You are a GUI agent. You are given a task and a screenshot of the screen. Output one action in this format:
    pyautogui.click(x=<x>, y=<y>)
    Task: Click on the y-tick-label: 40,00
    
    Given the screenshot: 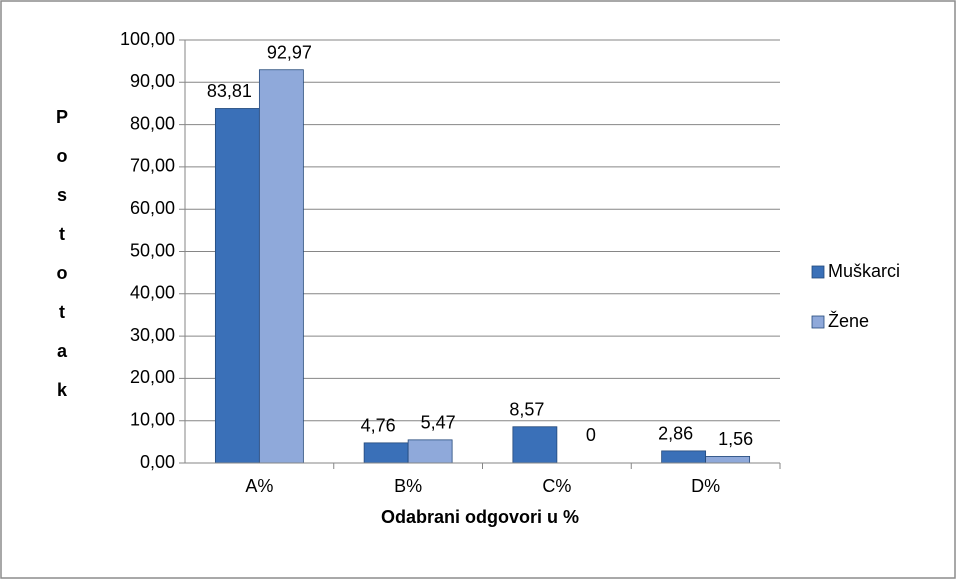 What is the action you would take?
    pyautogui.click(x=152, y=293)
    